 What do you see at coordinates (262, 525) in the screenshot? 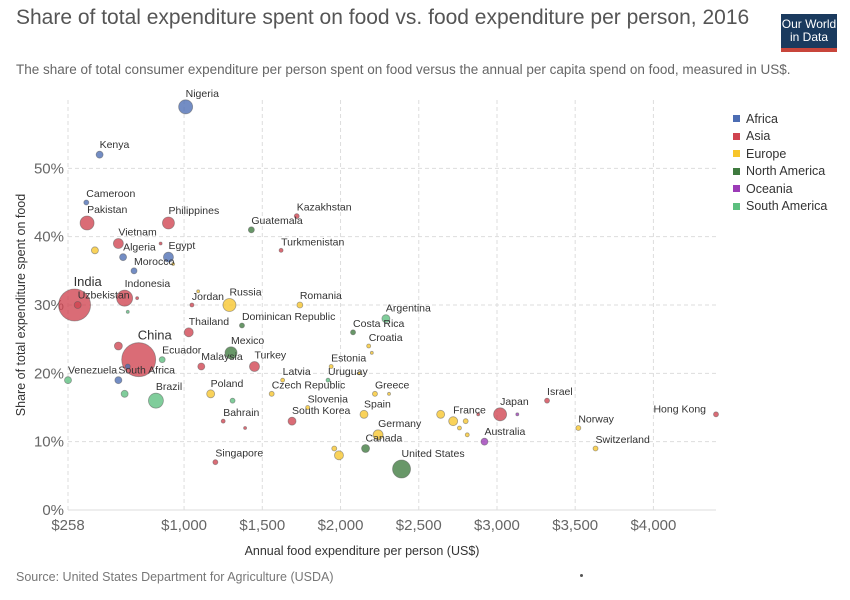
I see `x-tick-label: $1,500` at bounding box center [262, 525].